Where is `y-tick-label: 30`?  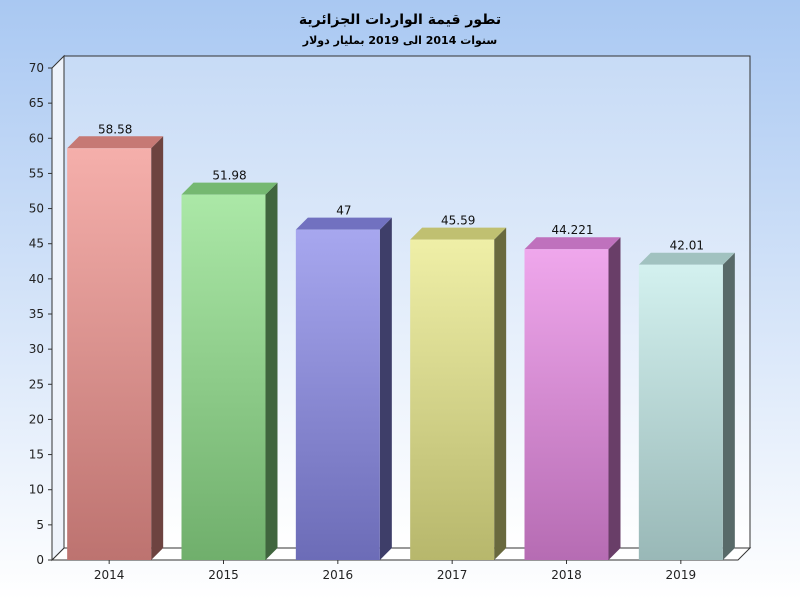 y-tick-label: 30 is located at coordinates (36, 349).